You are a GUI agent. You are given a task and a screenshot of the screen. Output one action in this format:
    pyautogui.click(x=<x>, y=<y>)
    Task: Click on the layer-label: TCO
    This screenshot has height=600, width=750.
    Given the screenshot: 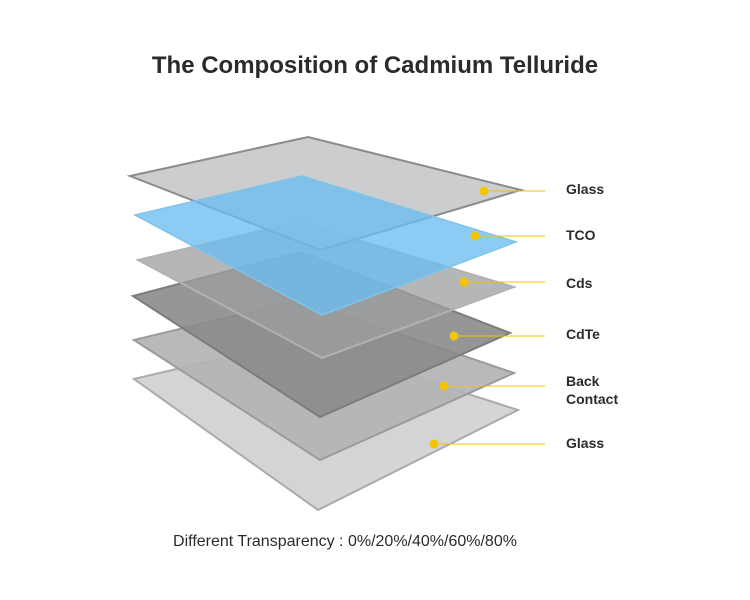 What is the action you would take?
    pyautogui.click(x=581, y=235)
    